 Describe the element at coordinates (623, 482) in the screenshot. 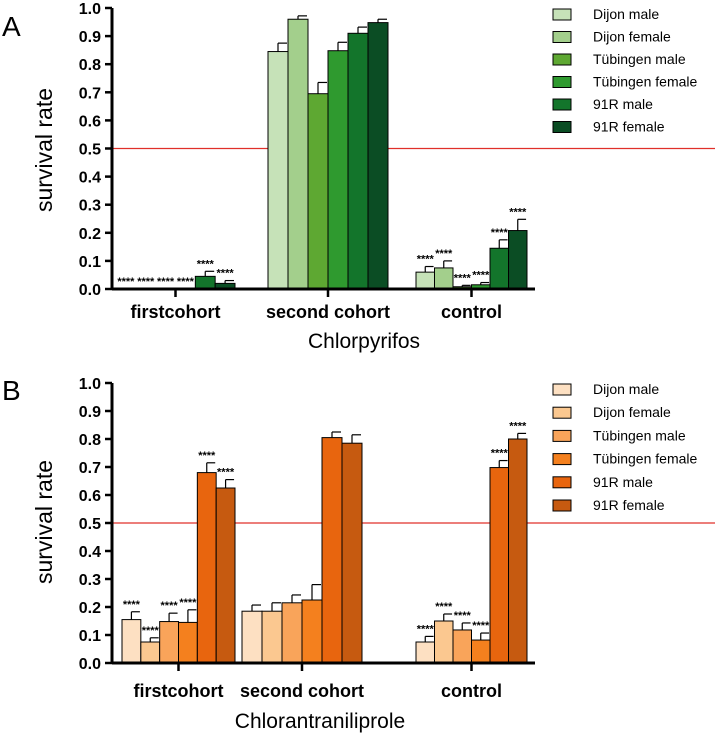

I see `legend-label: 91R male` at that location.